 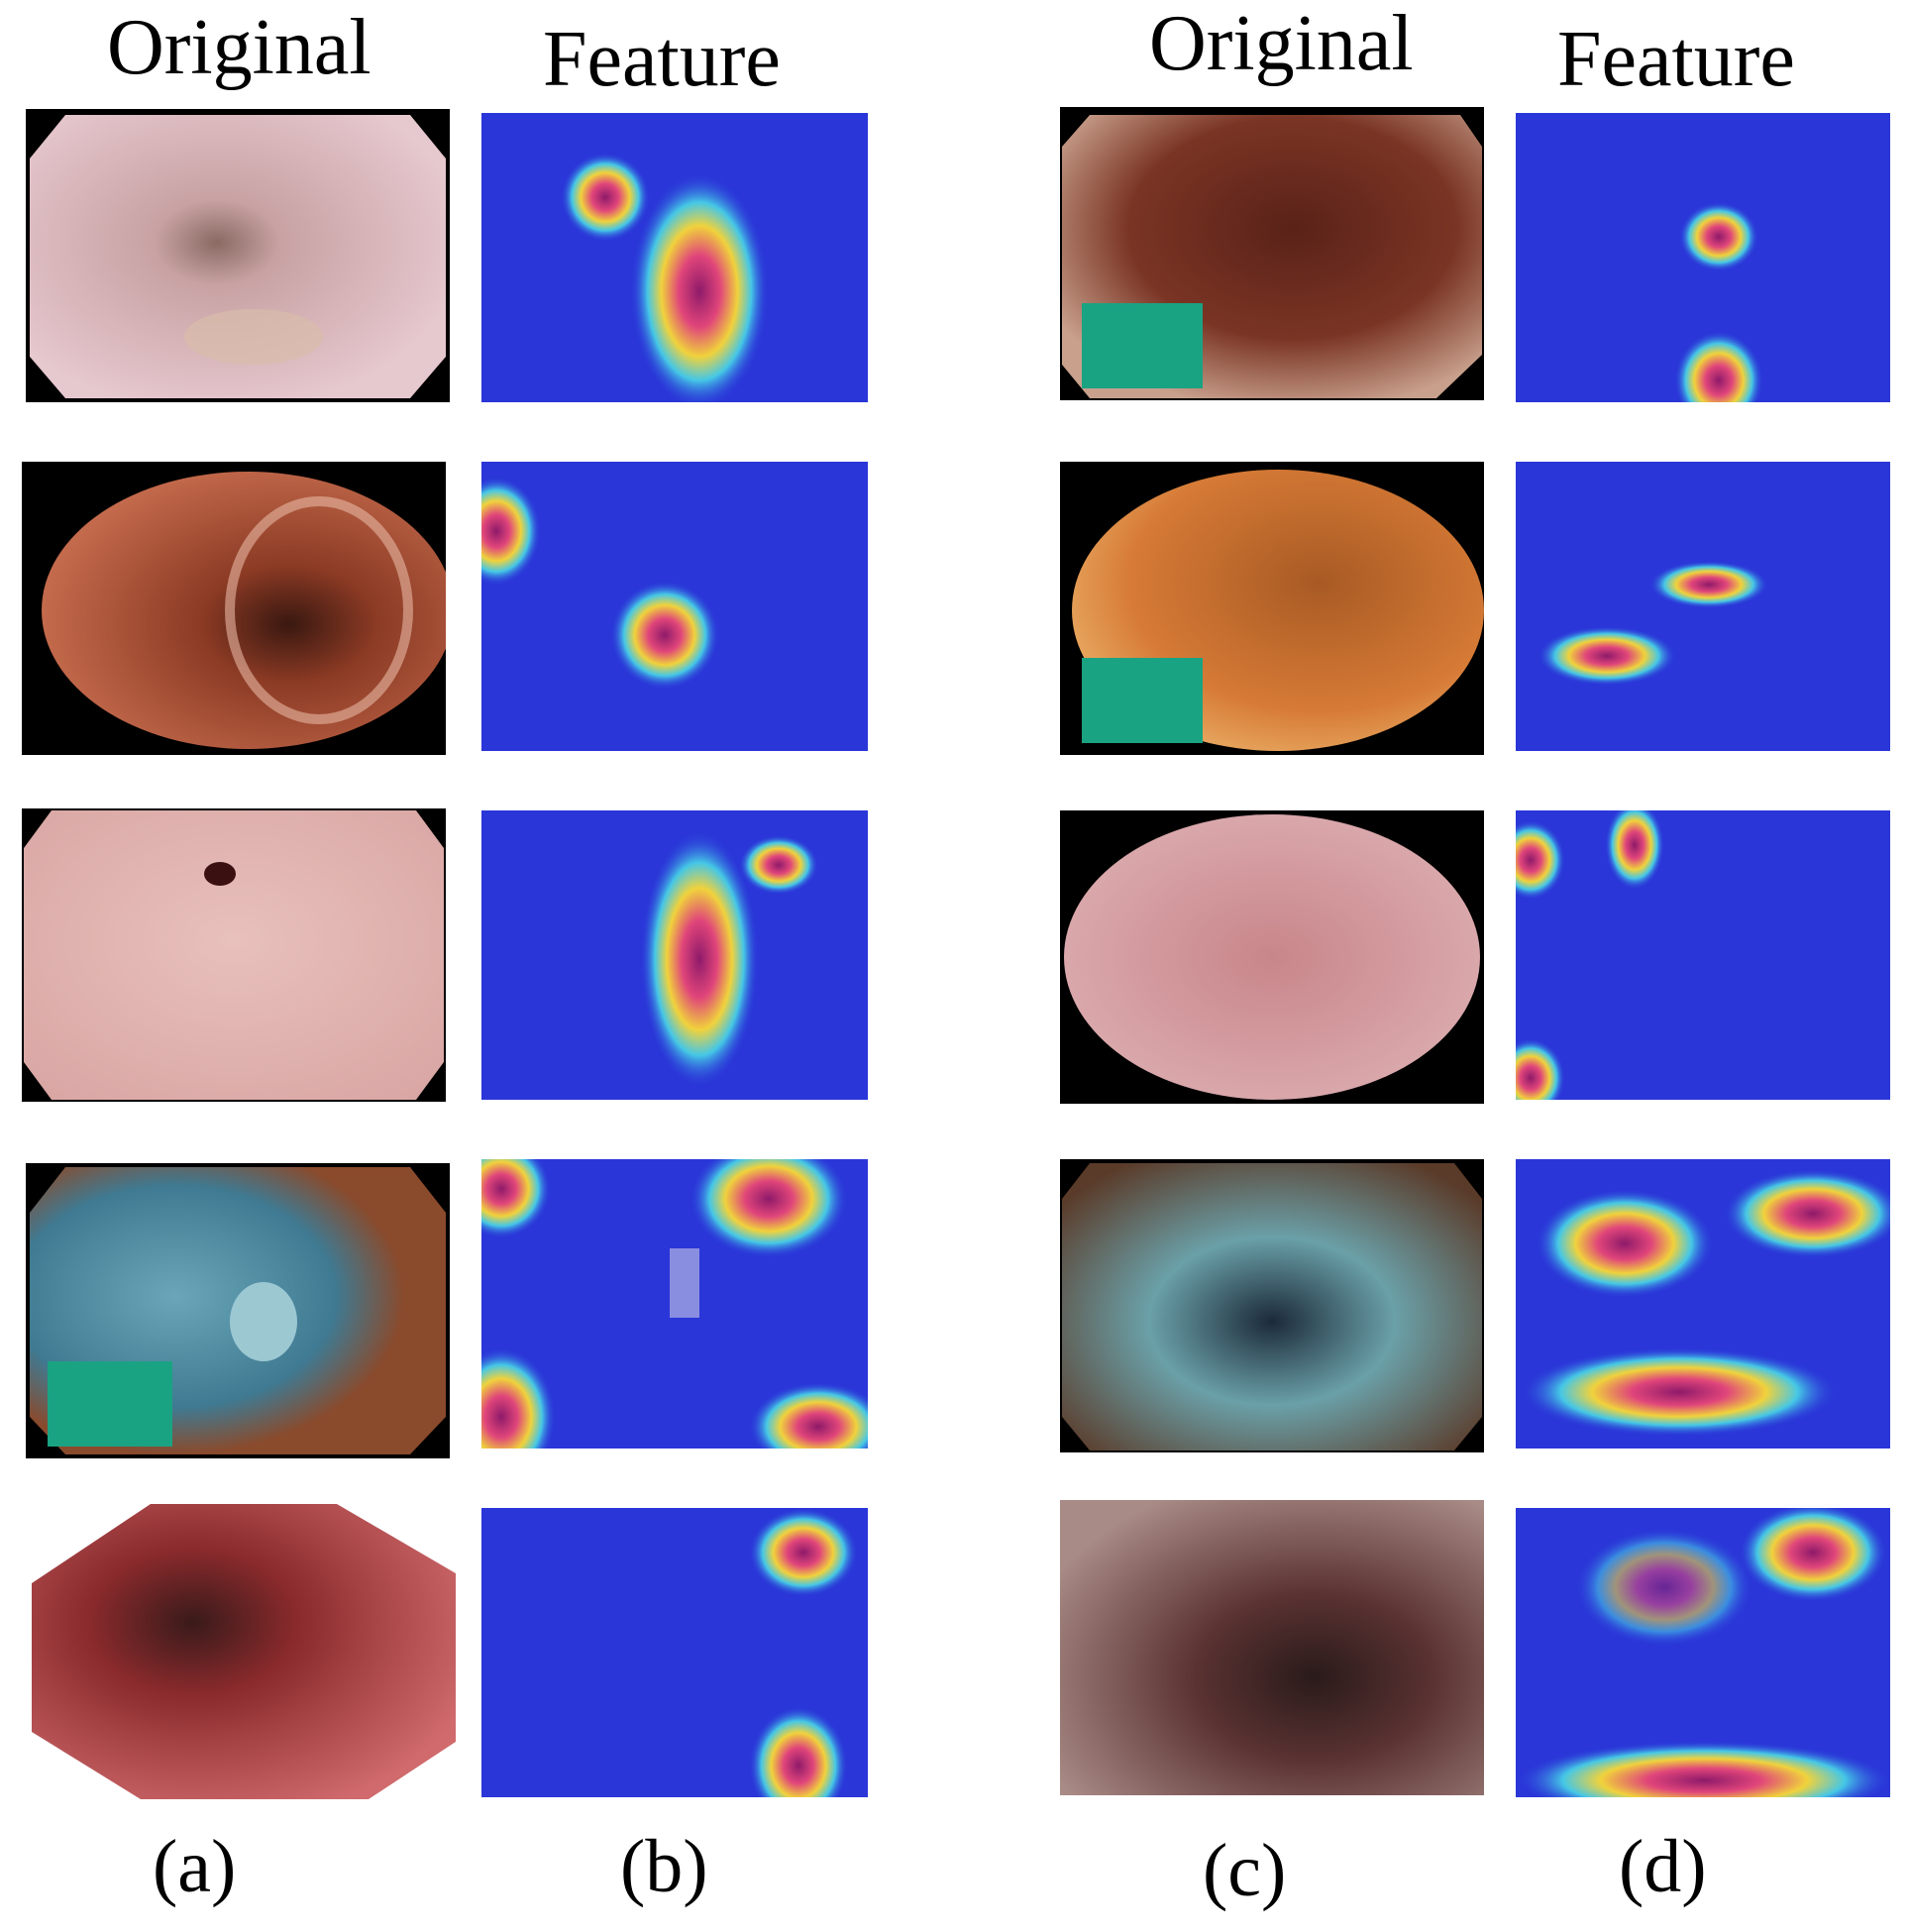 What do you see at coordinates (1703, 955) in the screenshot?
I see `heatmap-d3` at bounding box center [1703, 955].